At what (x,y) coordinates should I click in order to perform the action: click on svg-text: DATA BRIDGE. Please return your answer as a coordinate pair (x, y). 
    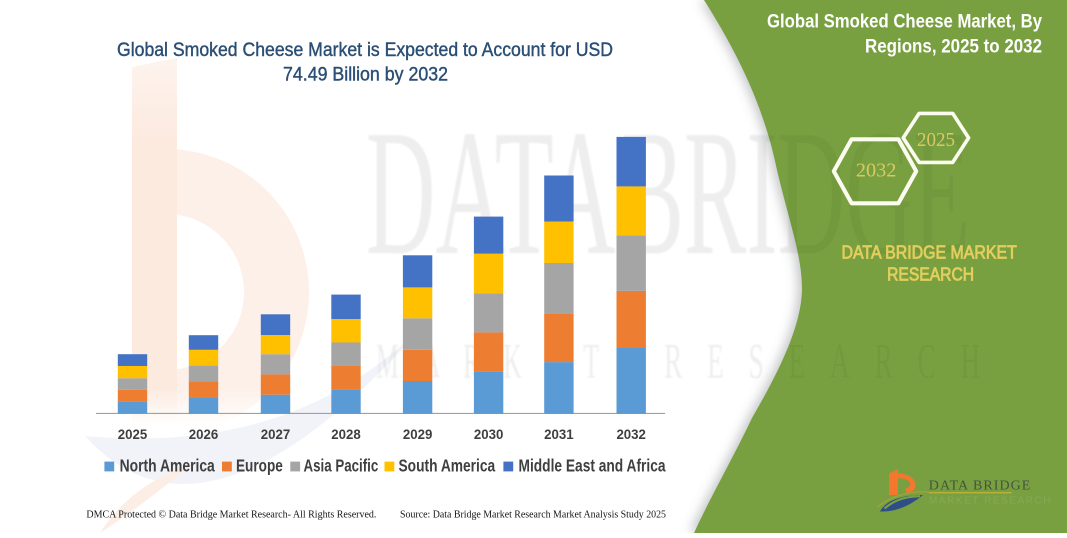
    Looking at the image, I should click on (980, 486).